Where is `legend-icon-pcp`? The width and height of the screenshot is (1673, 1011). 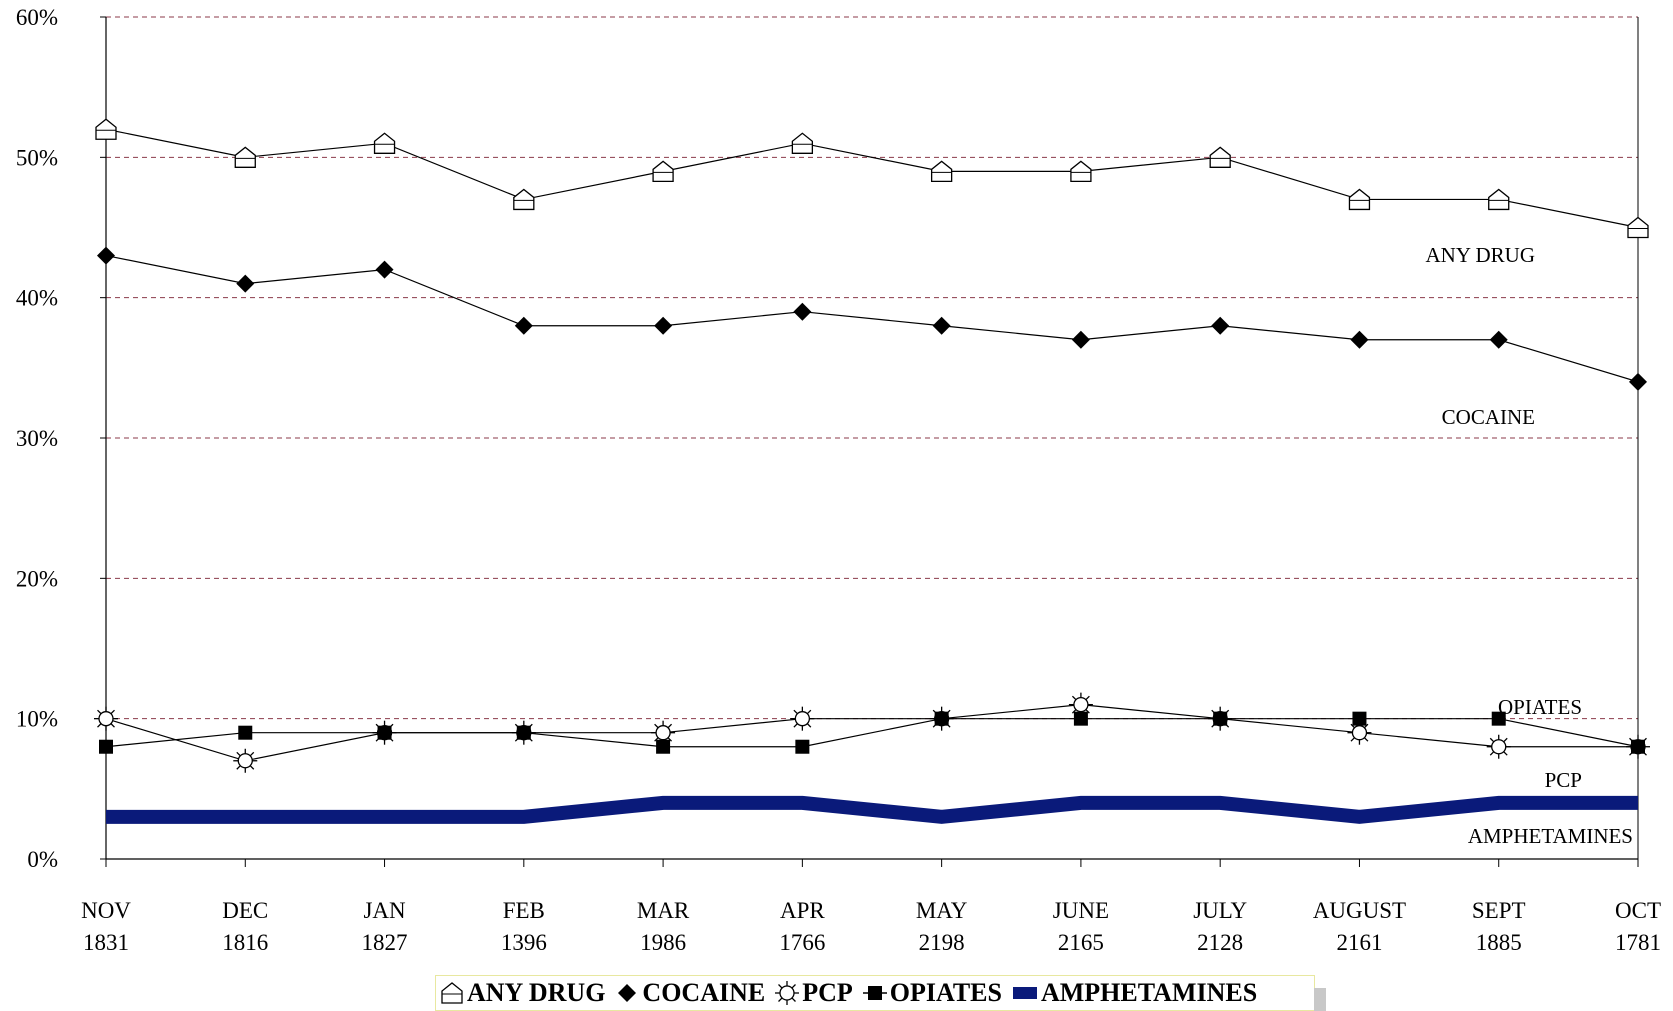 legend-icon-pcp is located at coordinates (787, 993).